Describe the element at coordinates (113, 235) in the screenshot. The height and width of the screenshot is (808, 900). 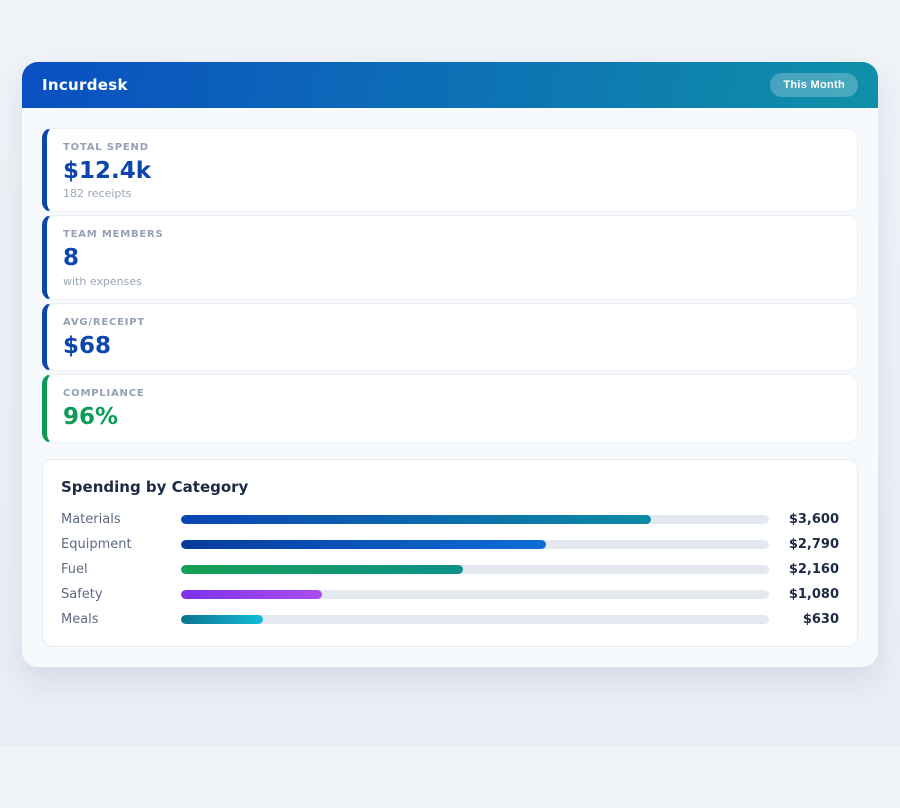
I see `stat-label: TEAM MEMBERS` at that location.